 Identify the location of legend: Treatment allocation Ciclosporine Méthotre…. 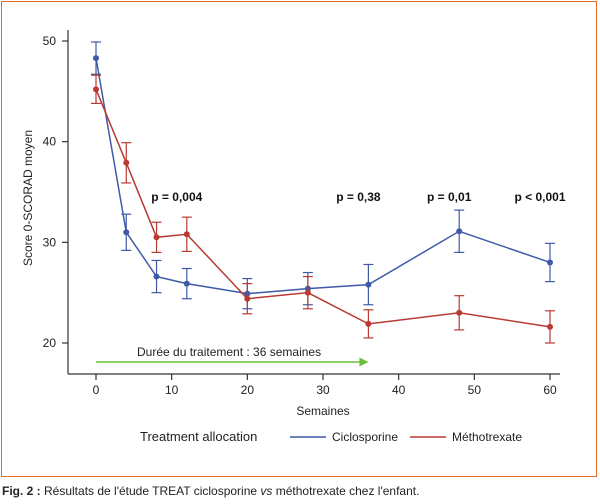
(331, 436).